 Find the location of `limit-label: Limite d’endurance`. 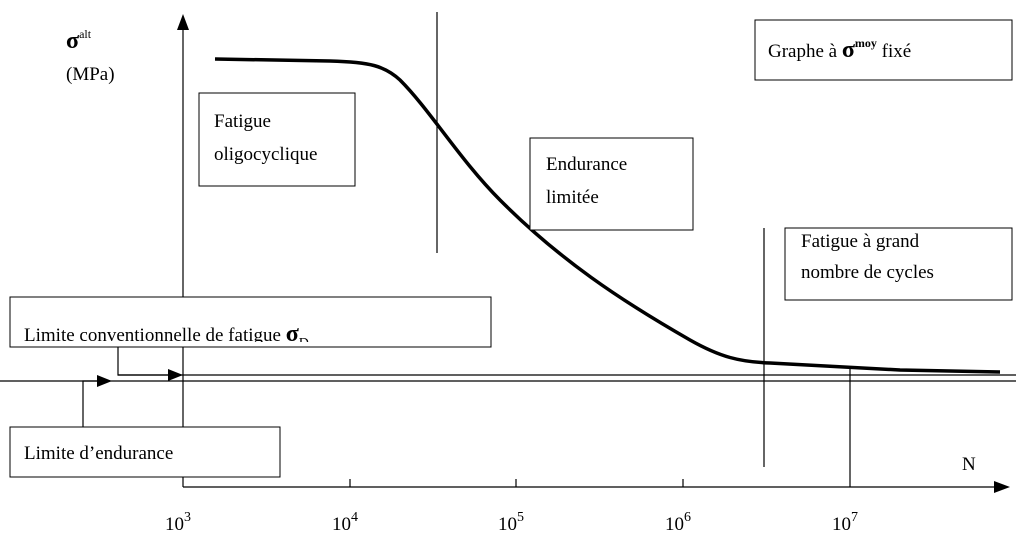

limit-label: Limite d’endurance is located at coordinates (98, 453).